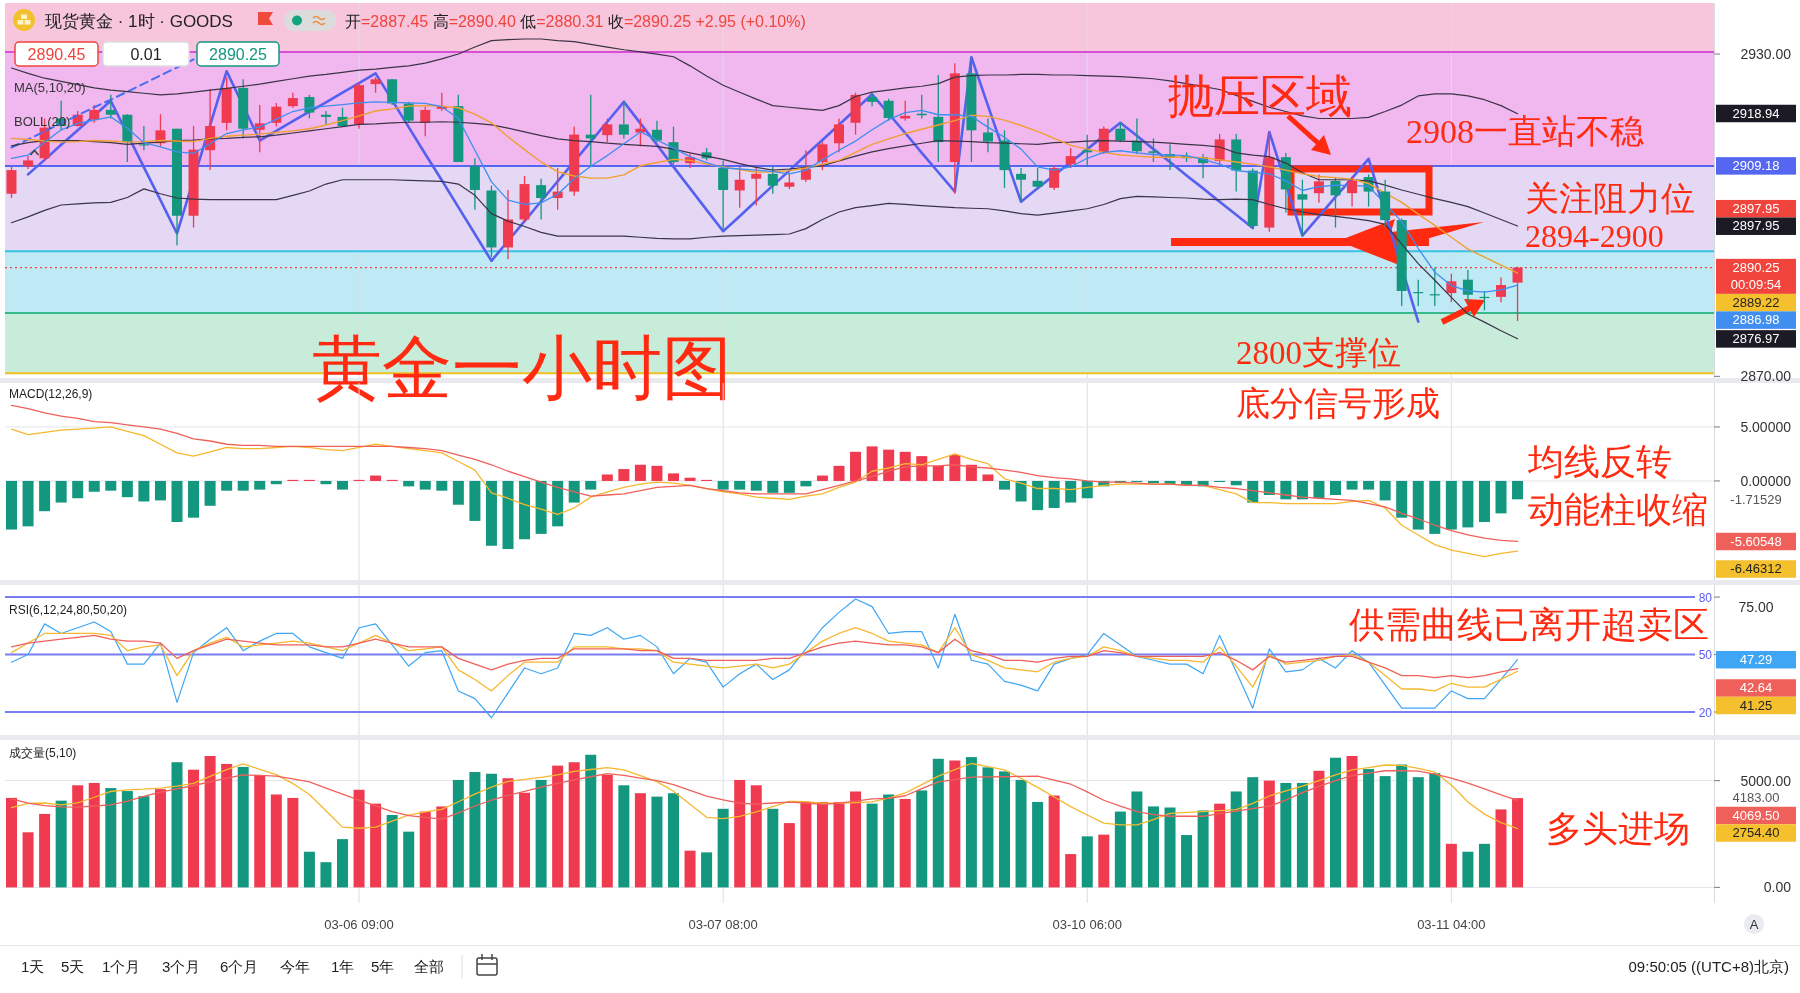 The image size is (1800, 993). What do you see at coordinates (1318, 353) in the screenshot?
I see `annotation: 2800支撑位` at bounding box center [1318, 353].